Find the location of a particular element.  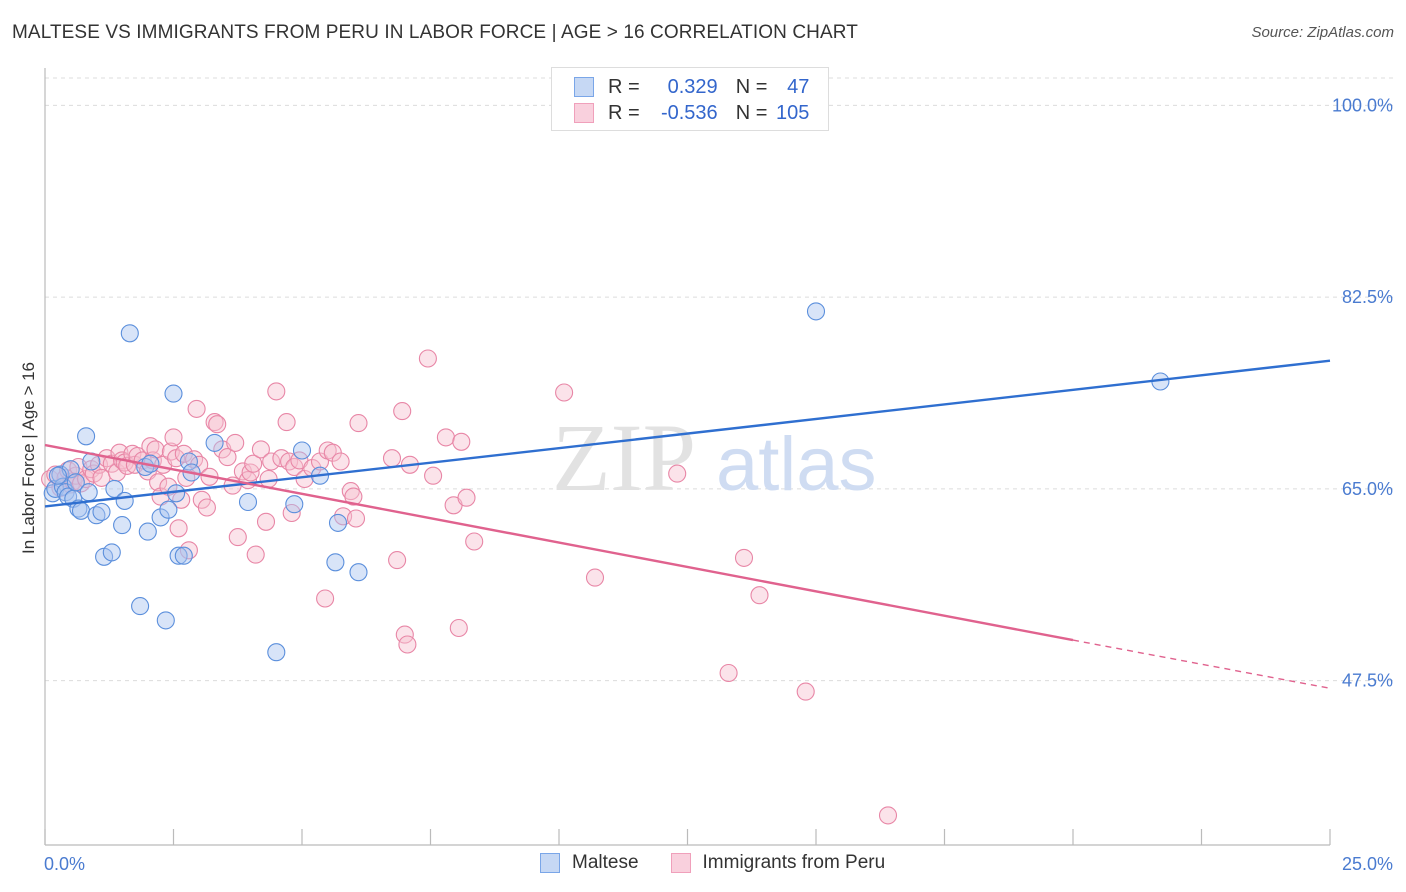

legend-n-value: 105 is located at coordinates (793, 112).